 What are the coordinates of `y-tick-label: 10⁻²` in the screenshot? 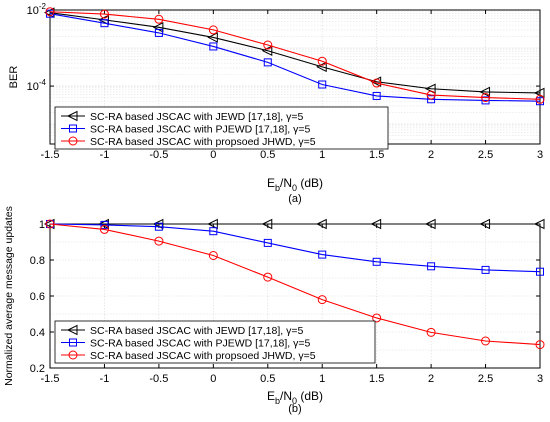 It's located at (37, 9).